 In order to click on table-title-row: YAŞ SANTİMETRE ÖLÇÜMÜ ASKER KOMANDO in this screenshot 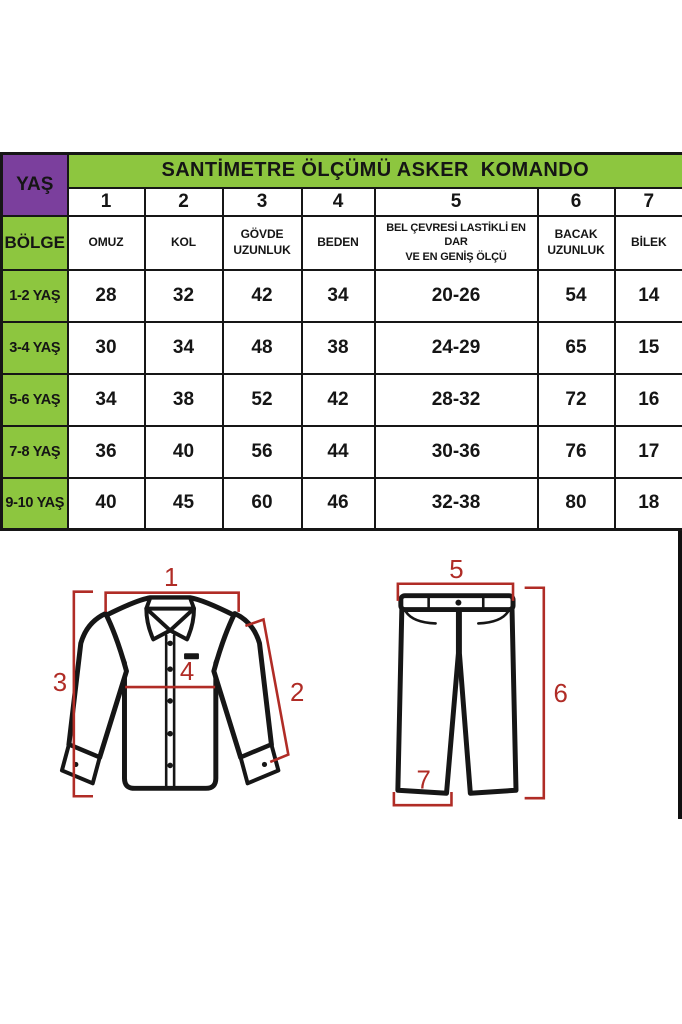, I will do `click(341, 184)`.